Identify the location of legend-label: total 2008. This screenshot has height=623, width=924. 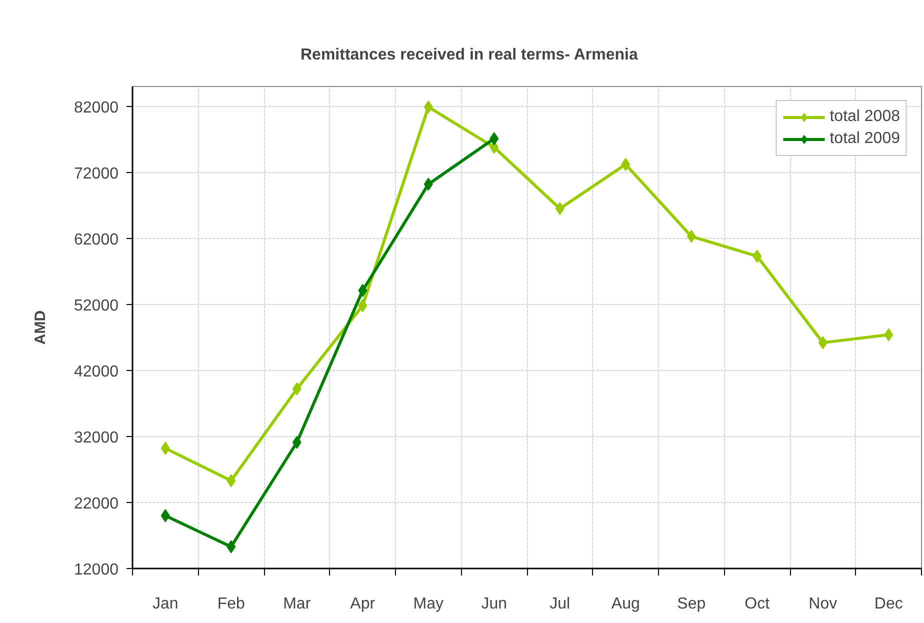
(865, 117).